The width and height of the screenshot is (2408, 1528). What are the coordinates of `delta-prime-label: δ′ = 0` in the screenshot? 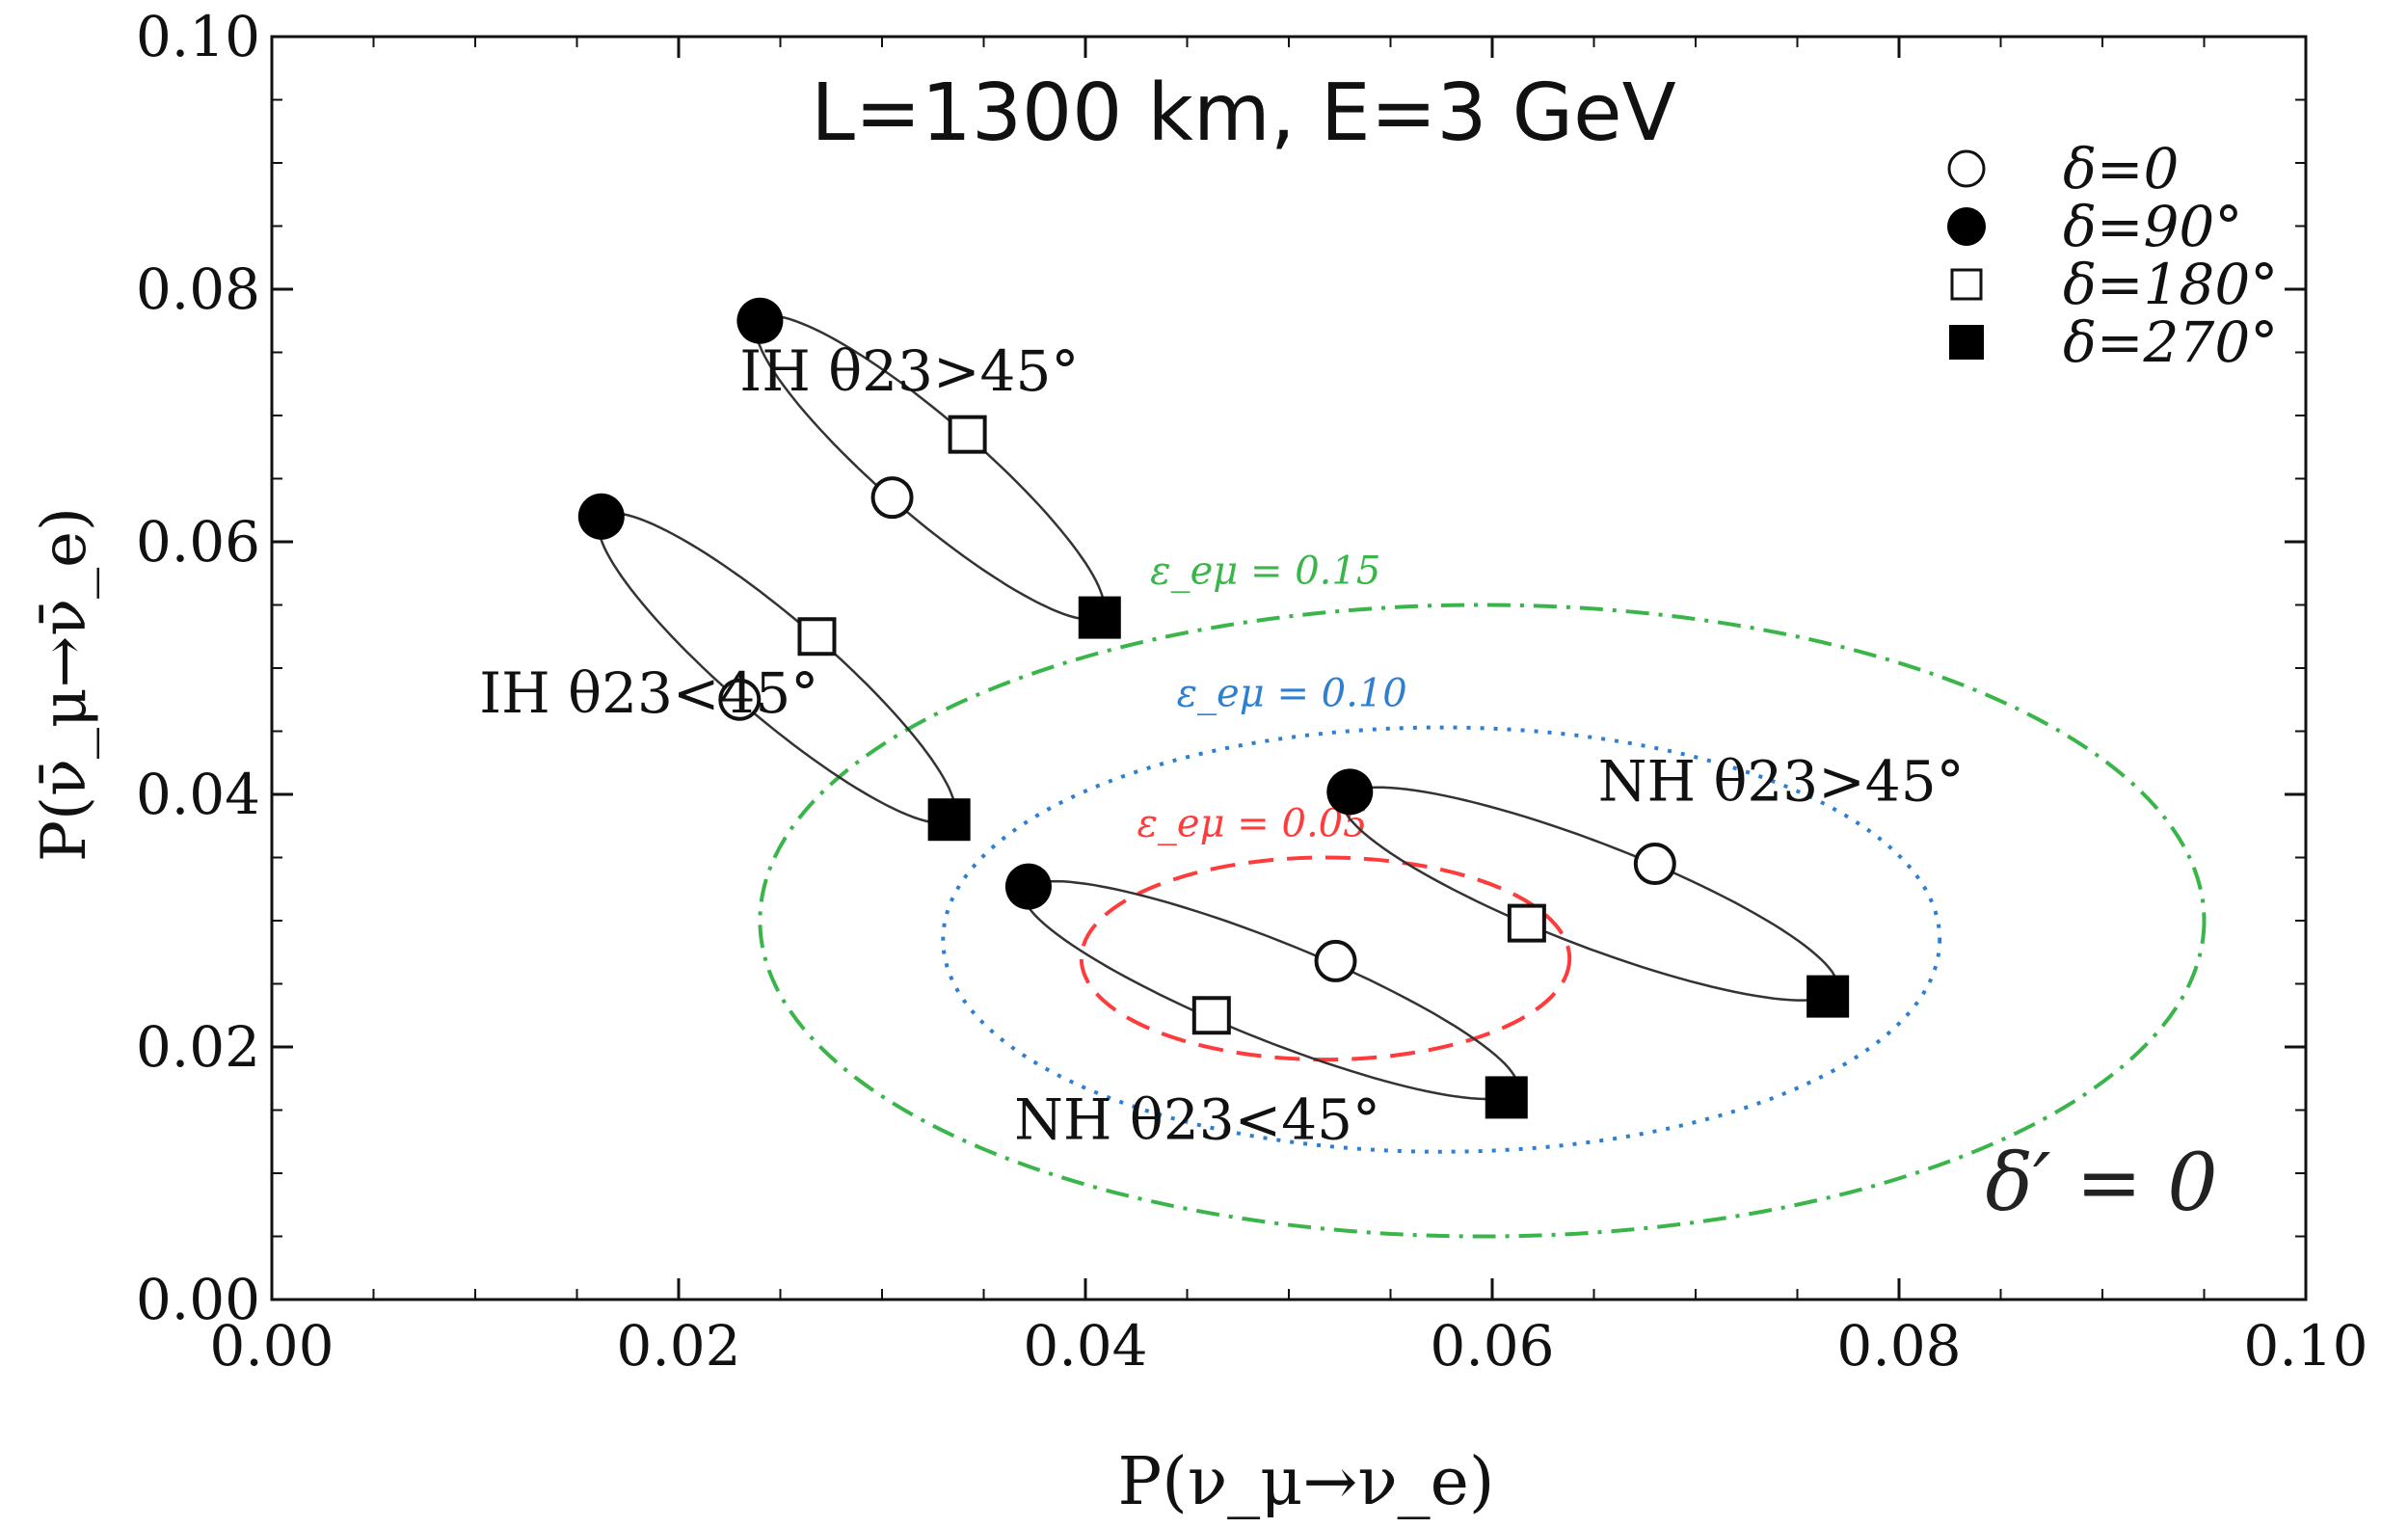 It's located at (2102, 1183).